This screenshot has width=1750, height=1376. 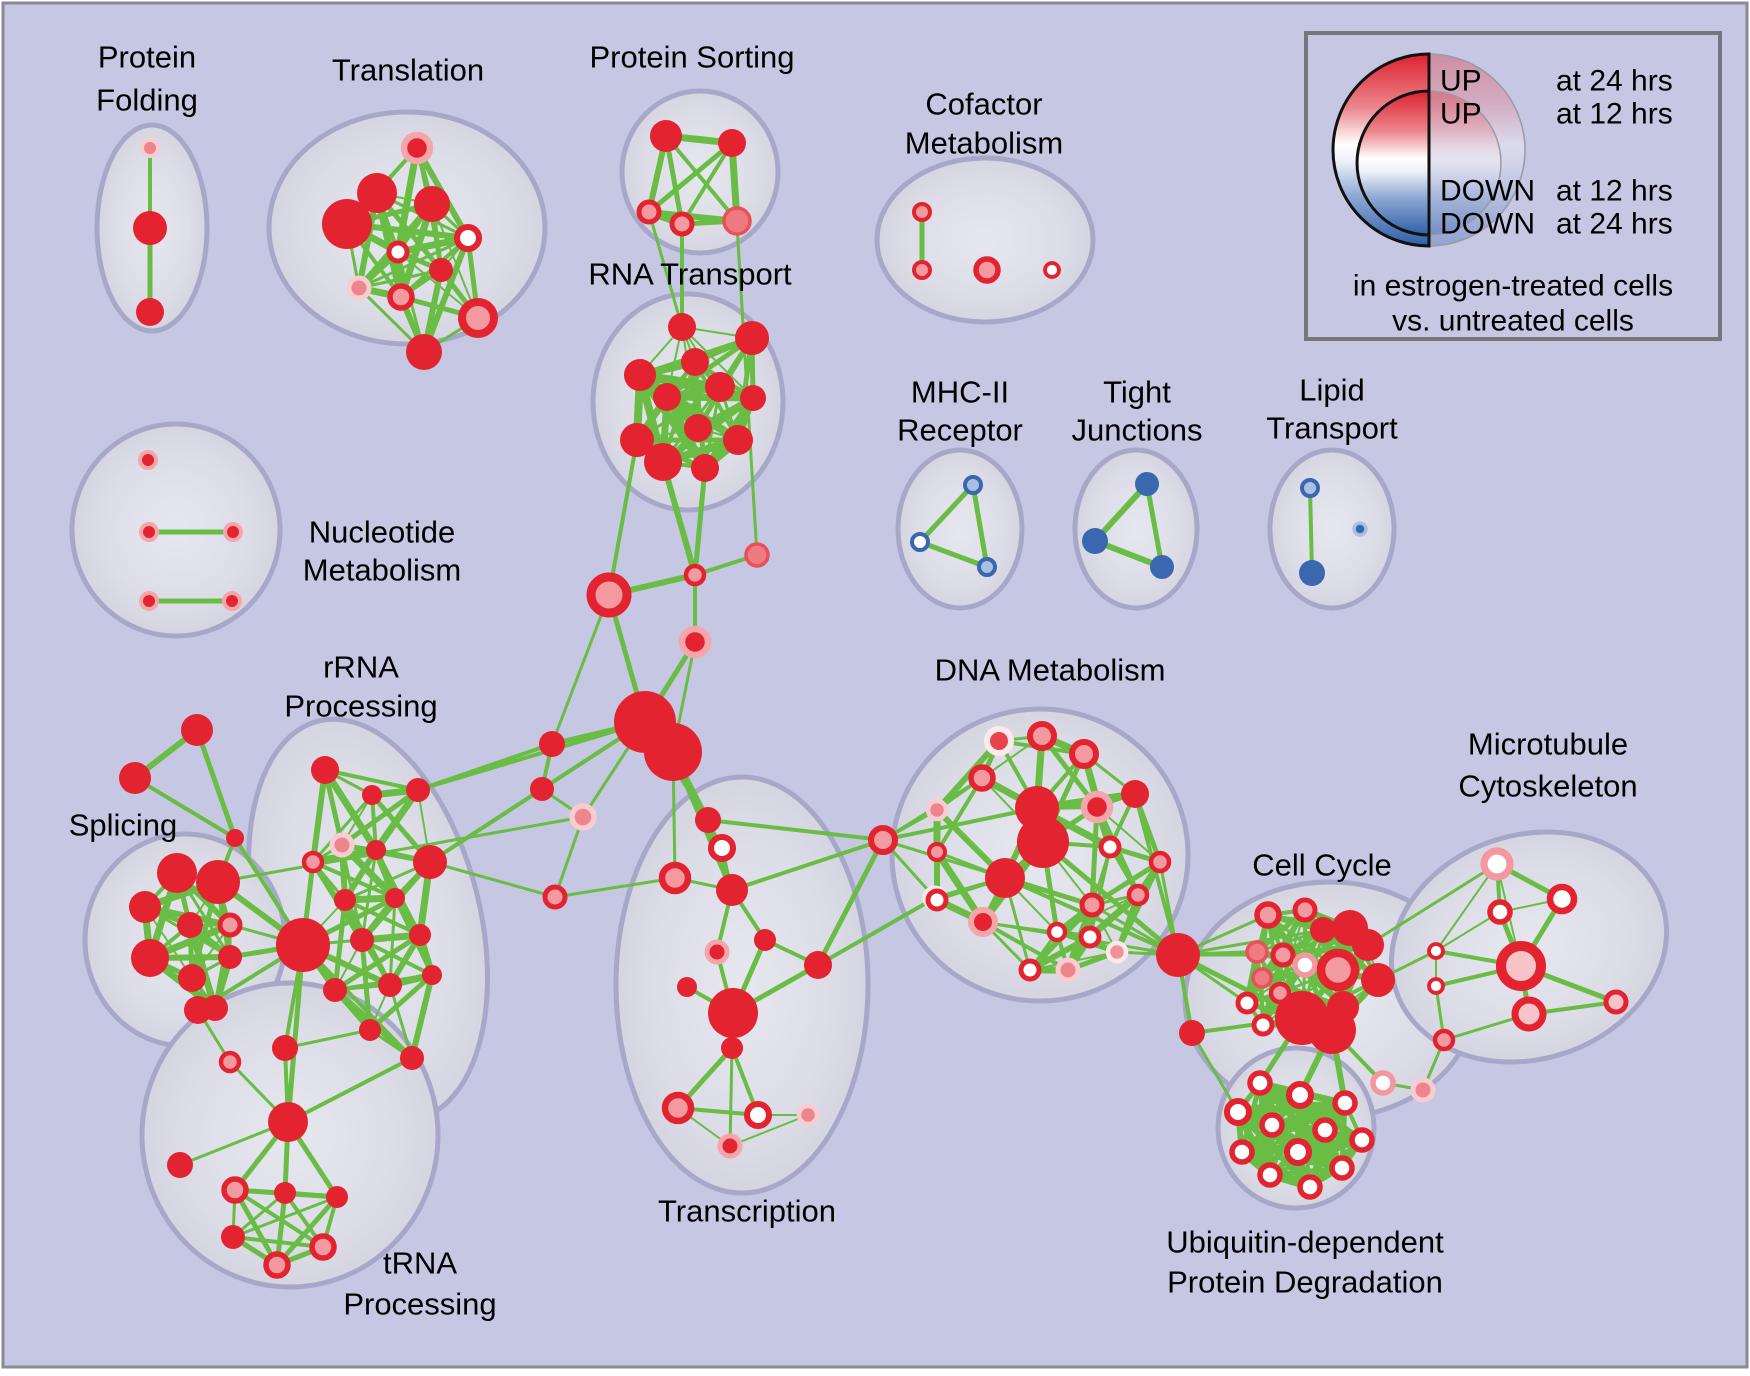 What do you see at coordinates (987, 567) in the screenshot?
I see `network-node-mh3` at bounding box center [987, 567].